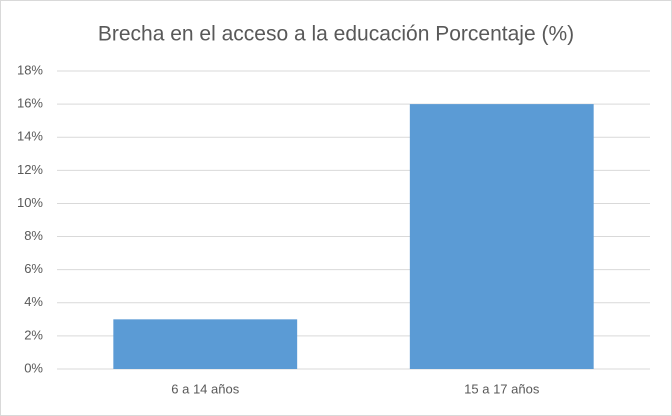 The width and height of the screenshot is (672, 416). Describe the element at coordinates (33, 235) in the screenshot. I see `y-tick-label: 8%` at that location.